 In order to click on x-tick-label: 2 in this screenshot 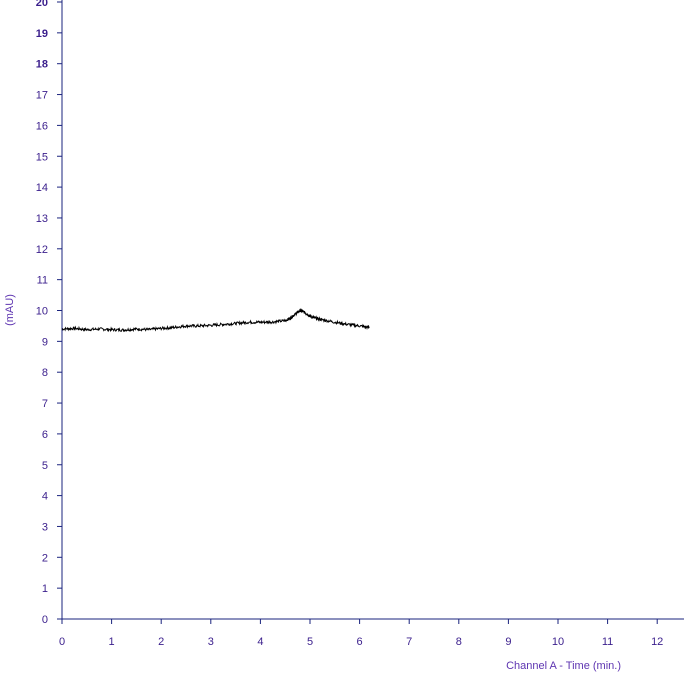, I will do `click(161, 642)`.